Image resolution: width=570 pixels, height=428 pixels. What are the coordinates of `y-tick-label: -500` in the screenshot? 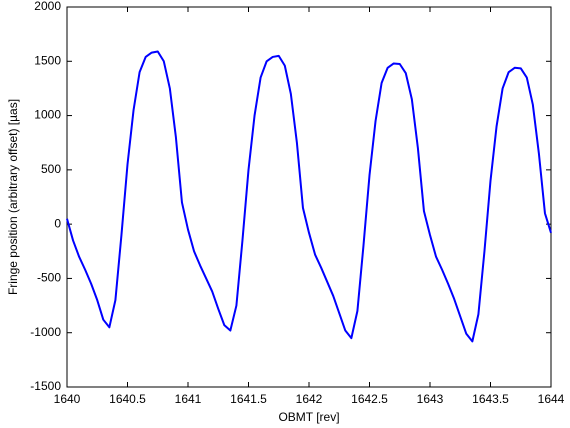 It's located at (49, 278).